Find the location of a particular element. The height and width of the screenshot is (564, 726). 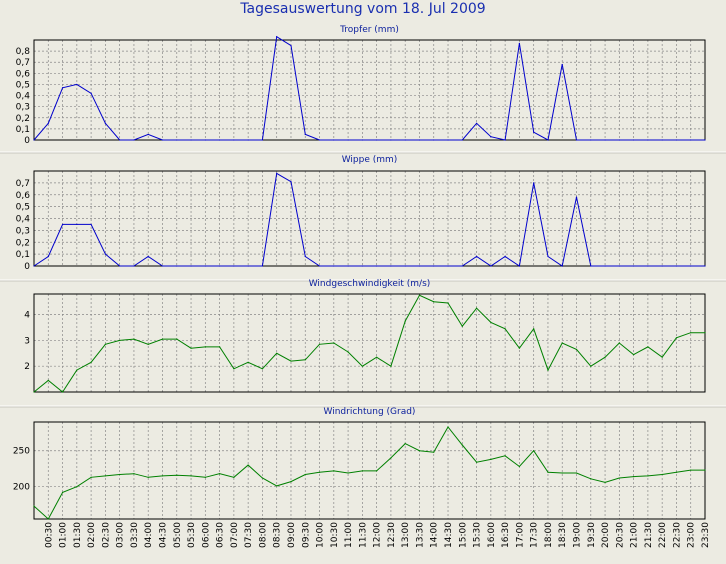

y-tick-label: 0,8 is located at coordinates (23, 52).